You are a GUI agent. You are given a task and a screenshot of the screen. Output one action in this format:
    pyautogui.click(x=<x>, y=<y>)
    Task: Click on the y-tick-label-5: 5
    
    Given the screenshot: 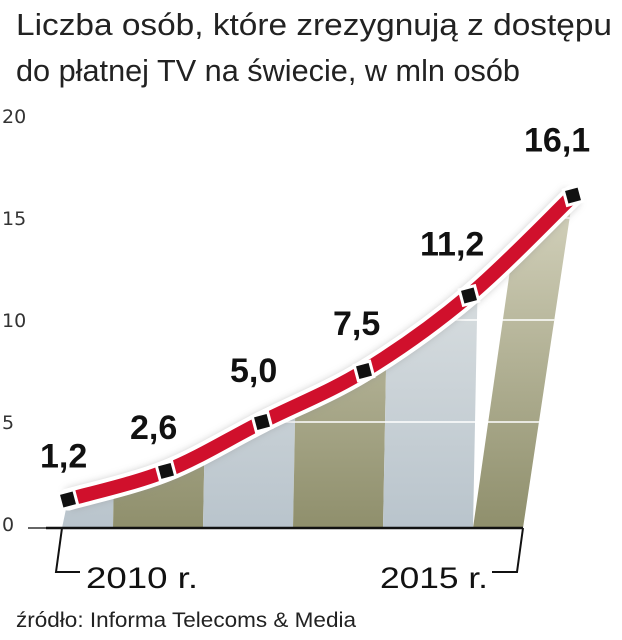 What is the action you would take?
    pyautogui.click(x=8, y=423)
    